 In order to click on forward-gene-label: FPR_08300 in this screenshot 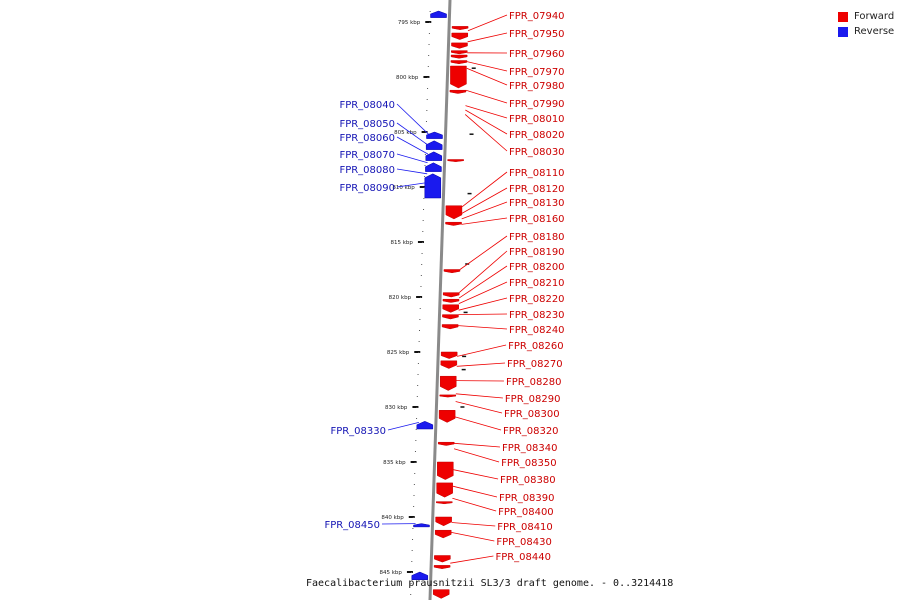, I will do `click(532, 414)`.